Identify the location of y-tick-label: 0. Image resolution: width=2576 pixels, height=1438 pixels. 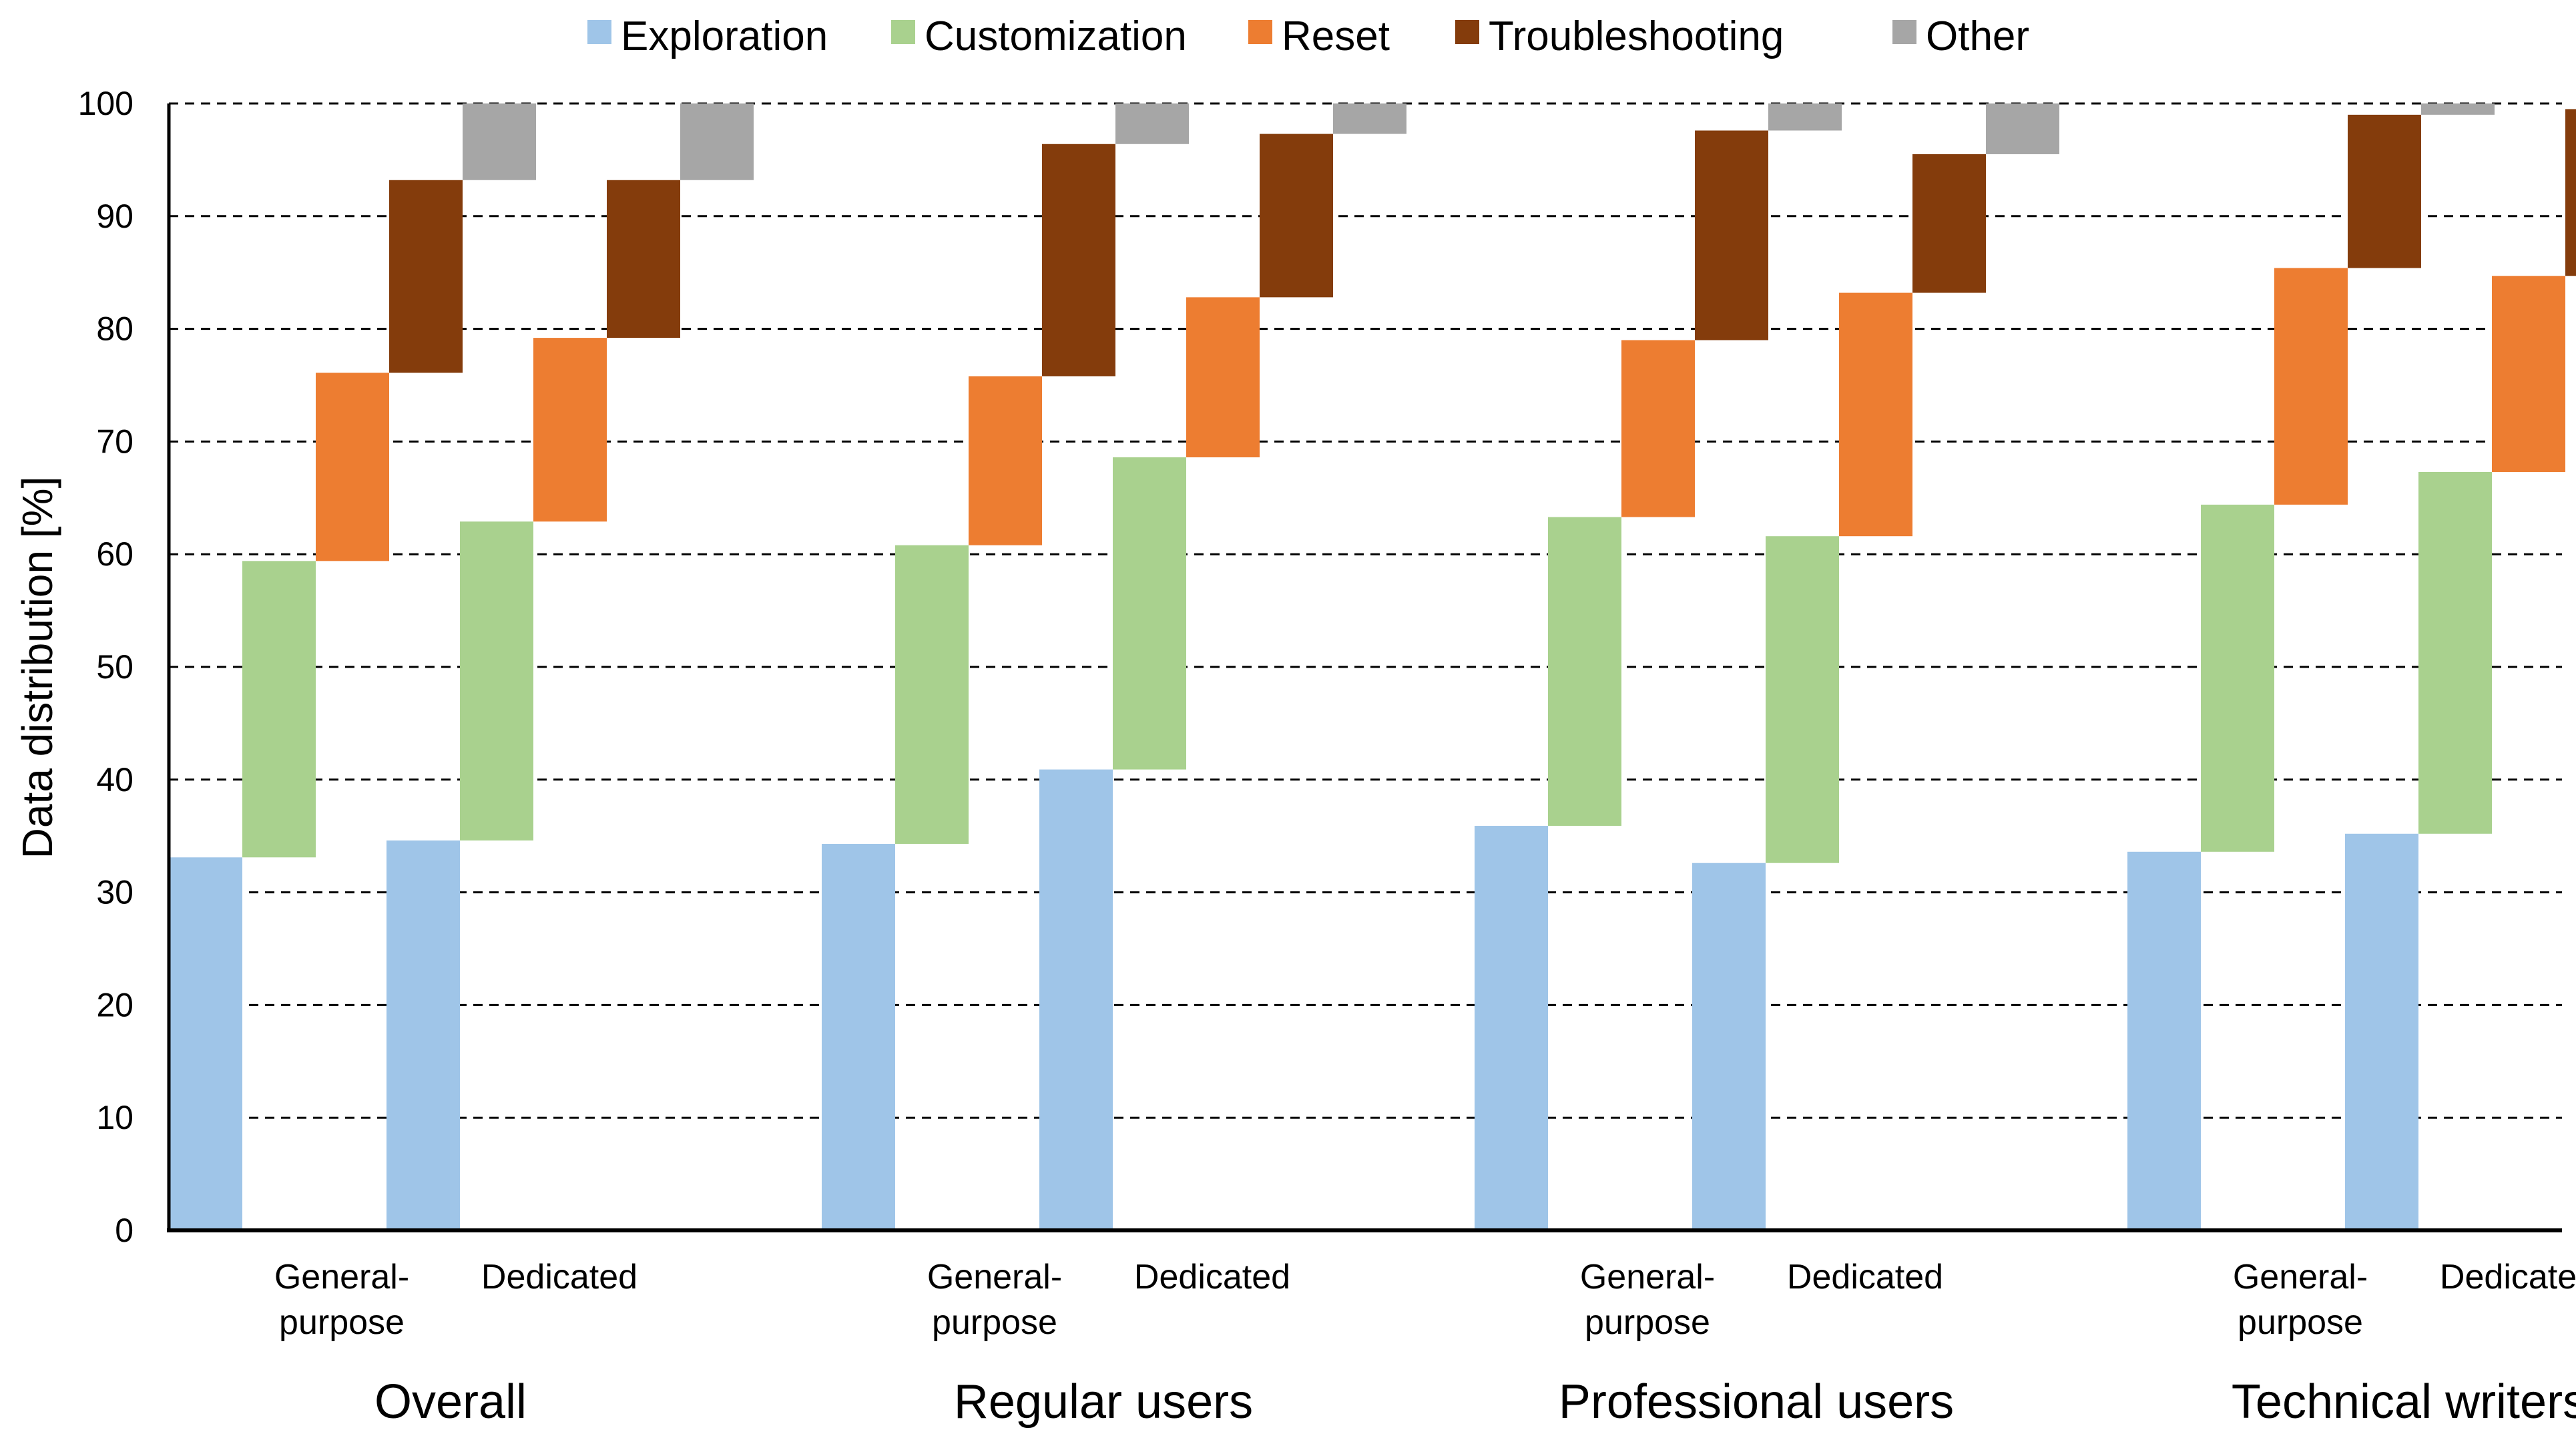
(124, 1230).